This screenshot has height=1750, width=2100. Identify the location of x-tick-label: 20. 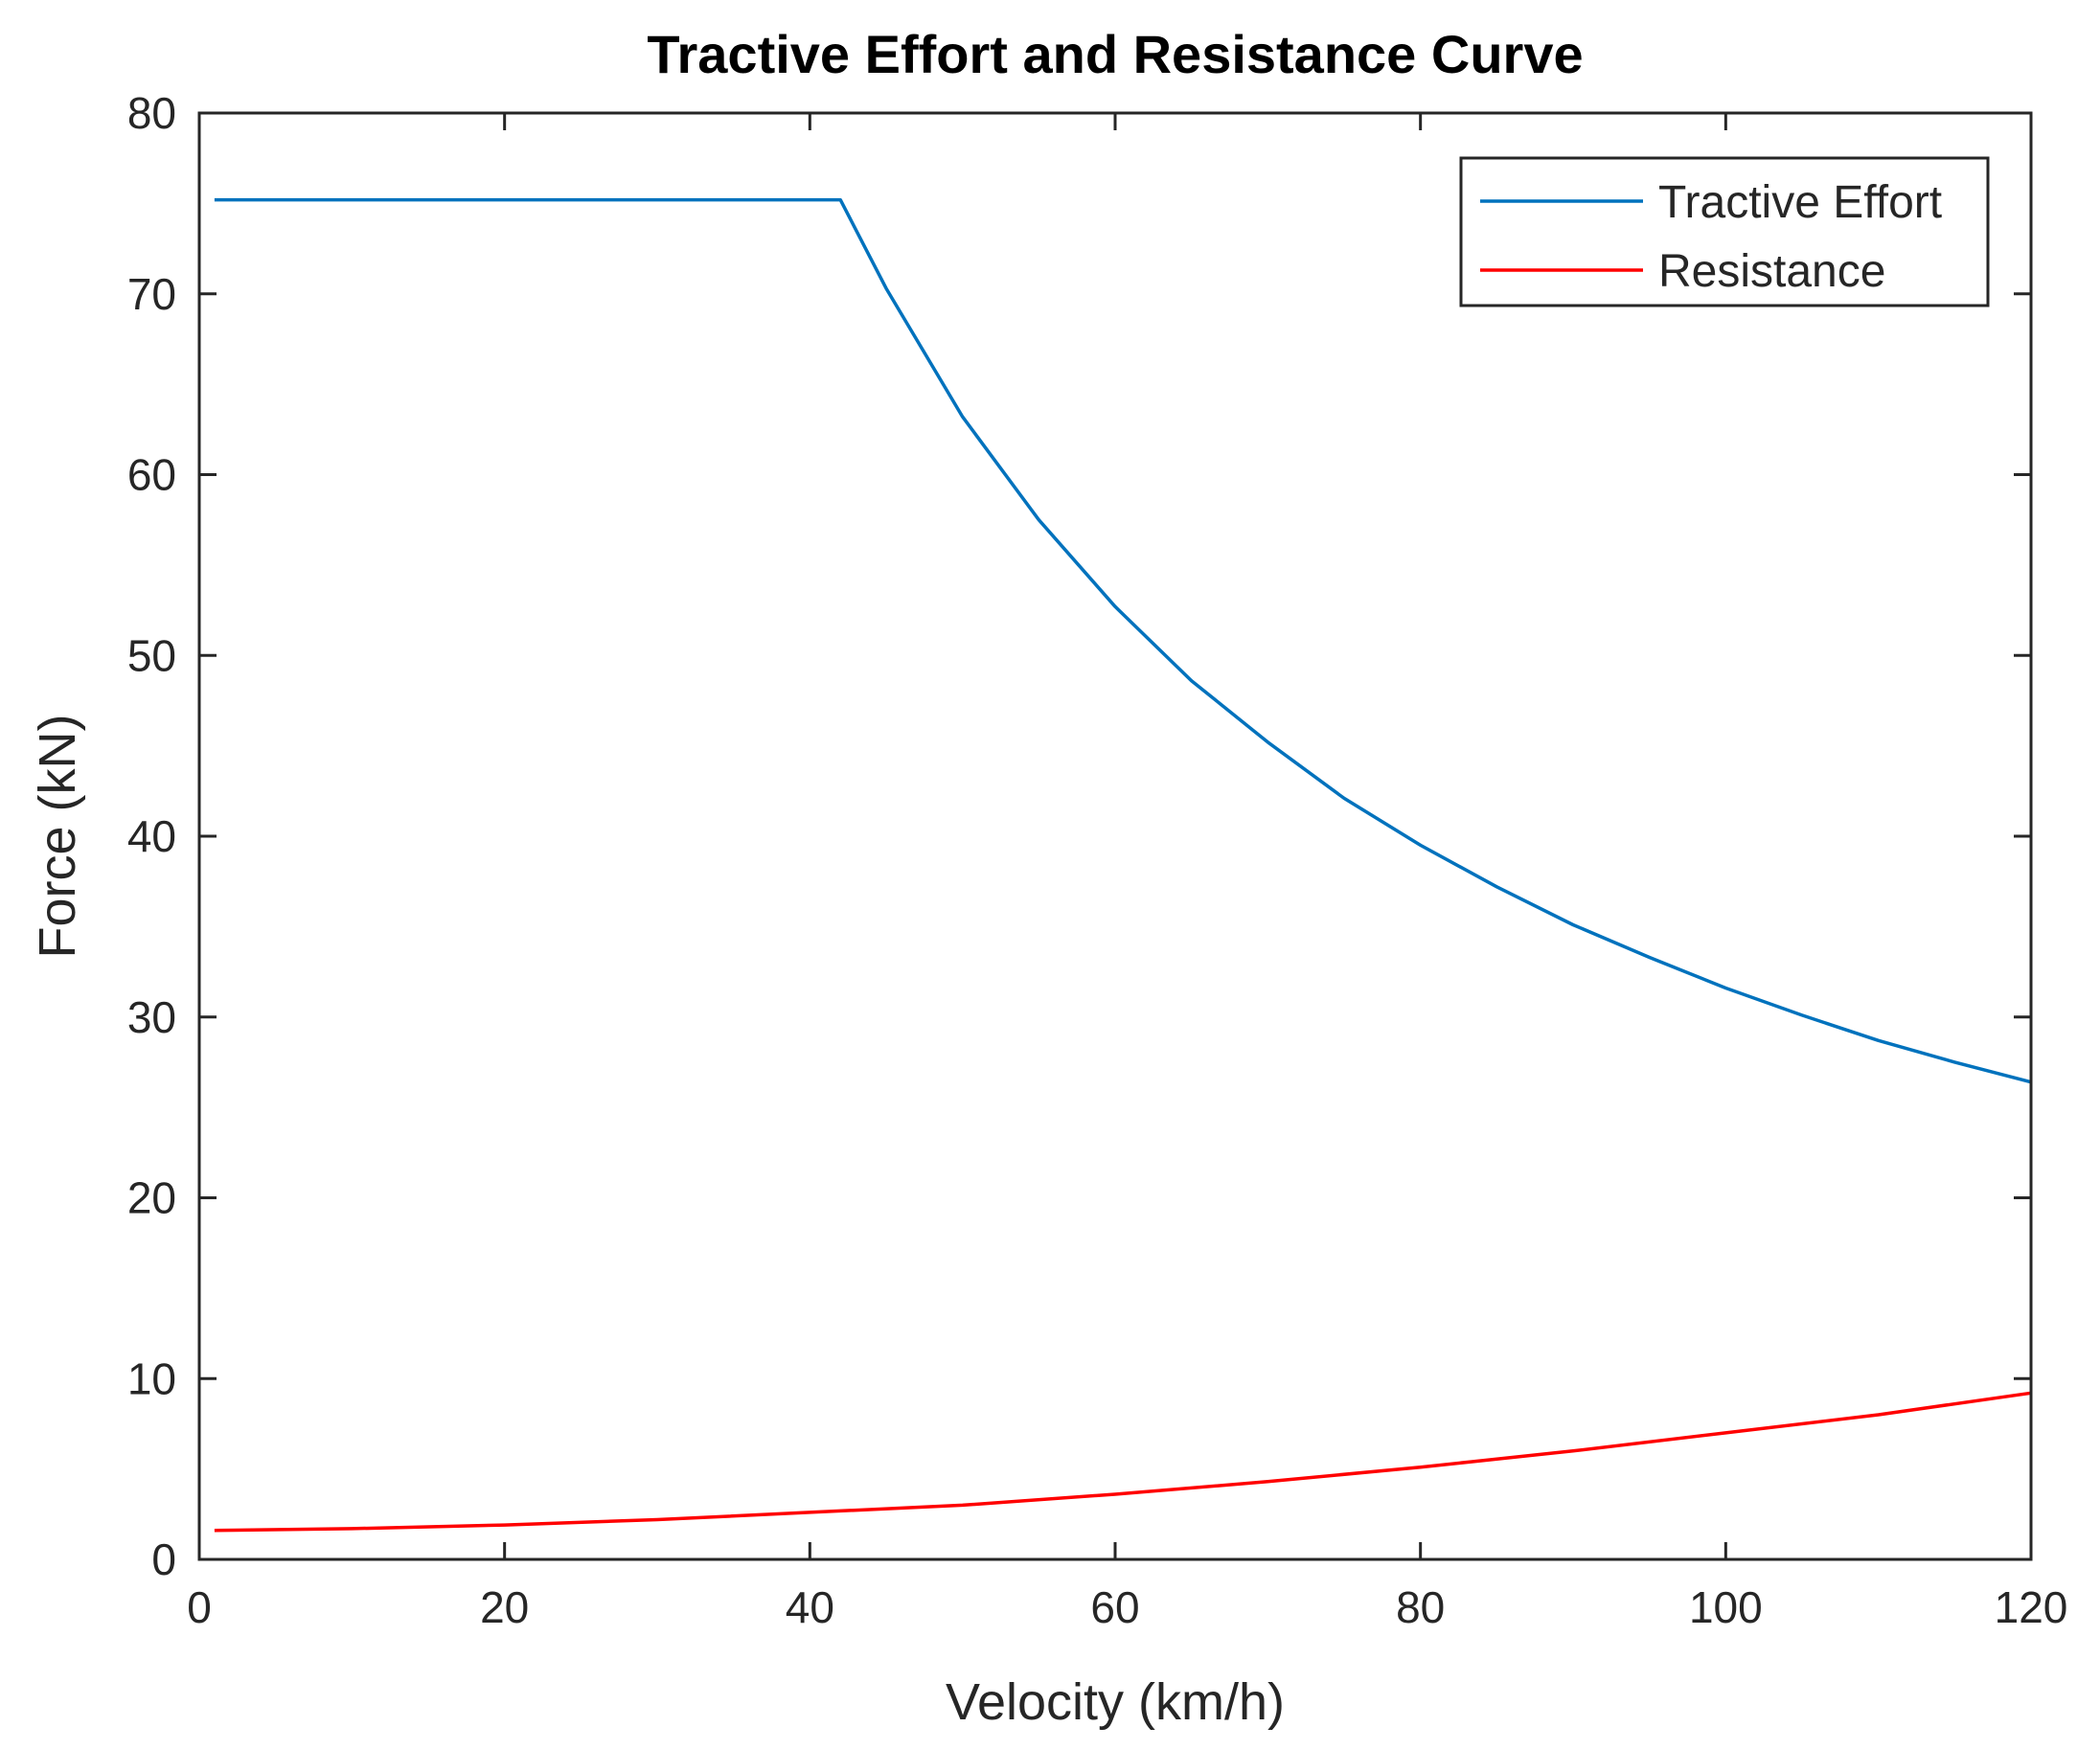
(504, 1607).